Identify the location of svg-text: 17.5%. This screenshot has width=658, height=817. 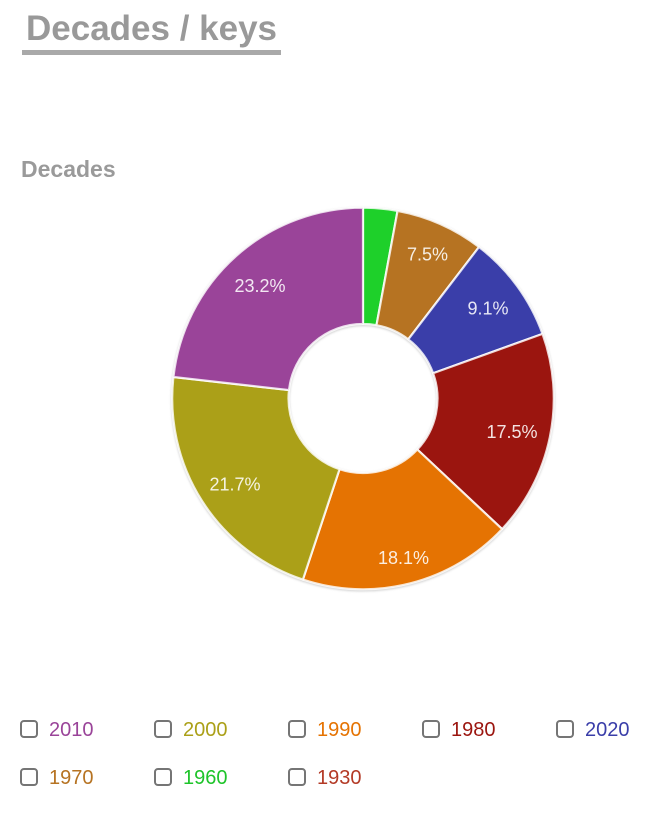
(511, 432).